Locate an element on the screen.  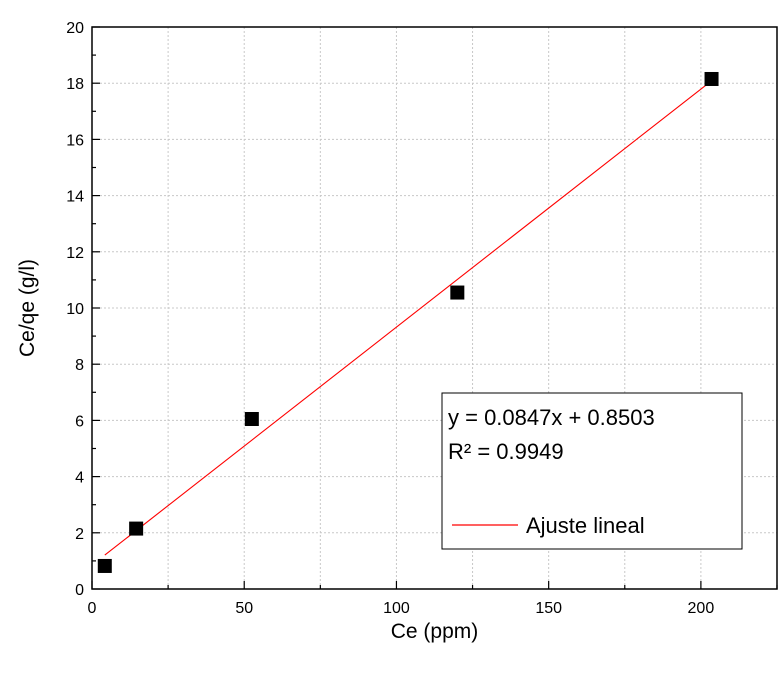
y-tick-label: 4 is located at coordinates (79, 478).